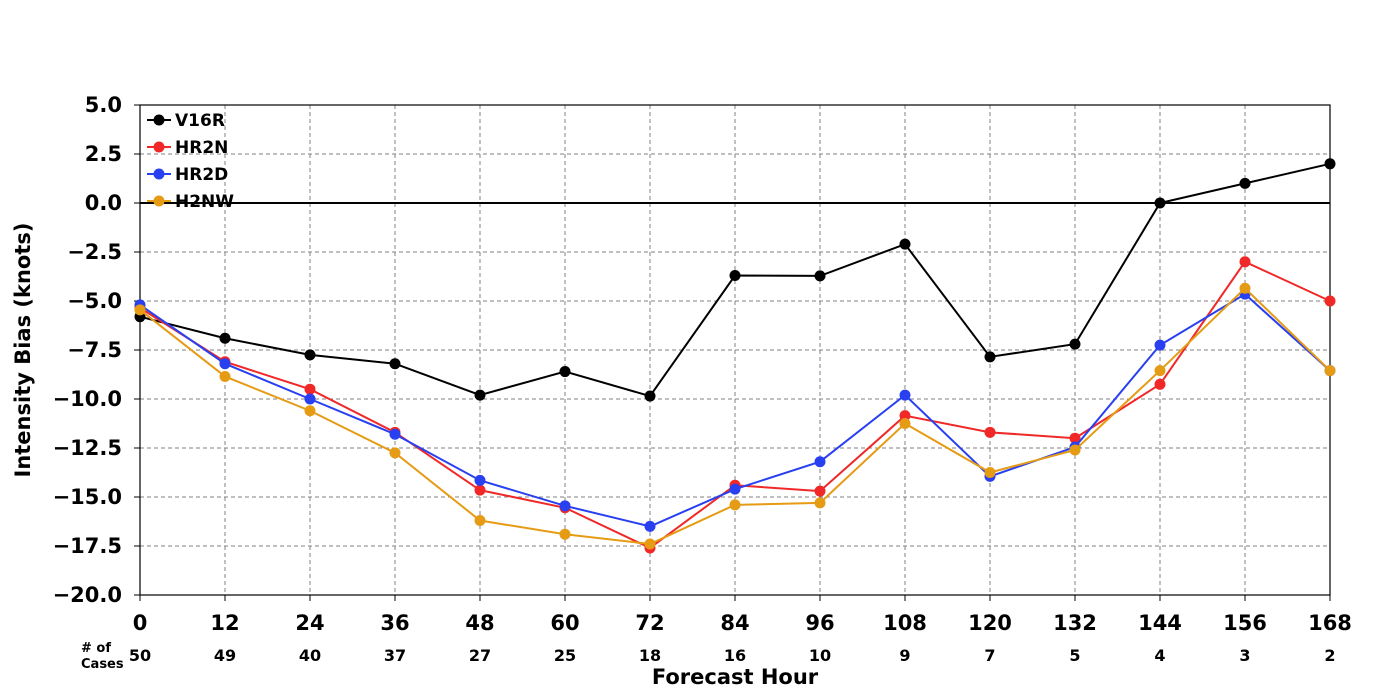 Image resolution: width=1400 pixels, height=700 pixels. I want to click on y-axis-title: Intensity Bias (knots), so click(23, 350).